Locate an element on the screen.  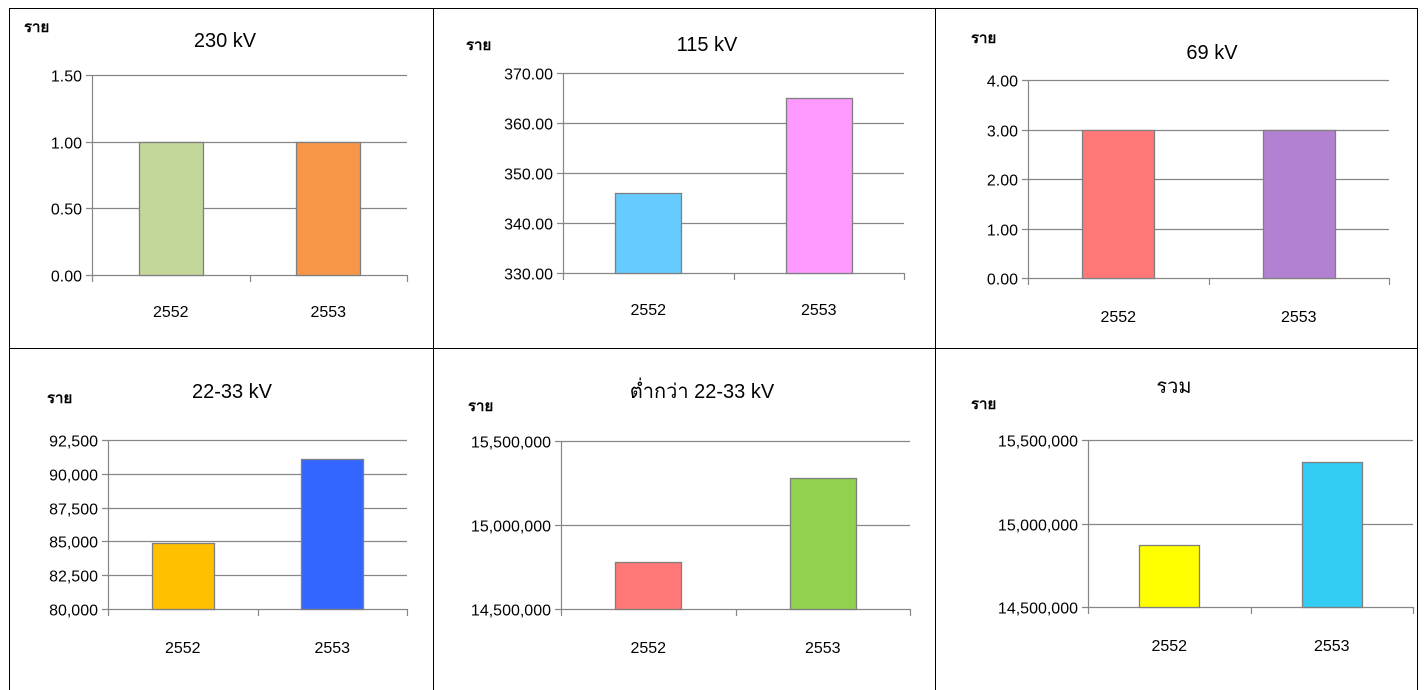
chart-panel-230kv: 0.00 0.50 1.00 1.50 2552 2553 230 kV ราย is located at coordinates (221, 178).